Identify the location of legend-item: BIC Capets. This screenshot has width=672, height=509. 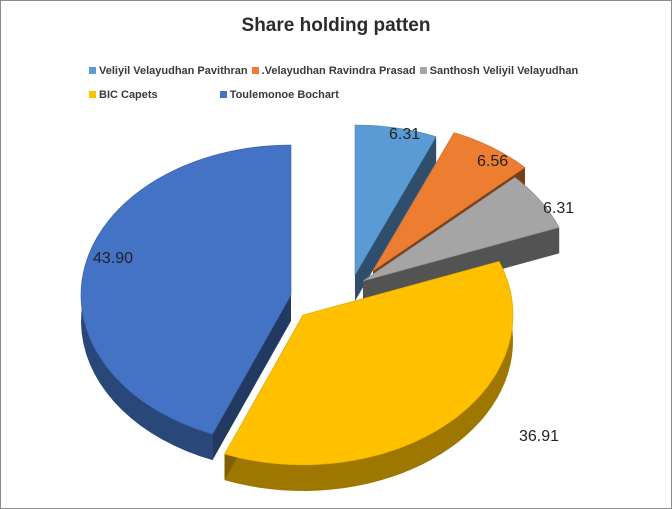
(123, 95).